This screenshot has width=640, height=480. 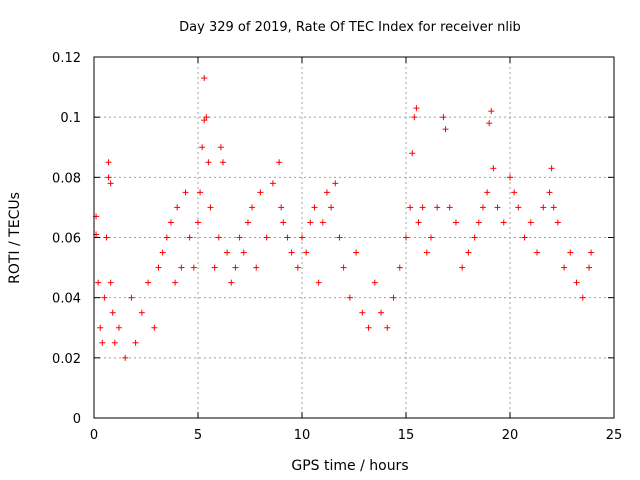 What do you see at coordinates (66, 58) in the screenshot?
I see `y-tick-label: 0.12` at bounding box center [66, 58].